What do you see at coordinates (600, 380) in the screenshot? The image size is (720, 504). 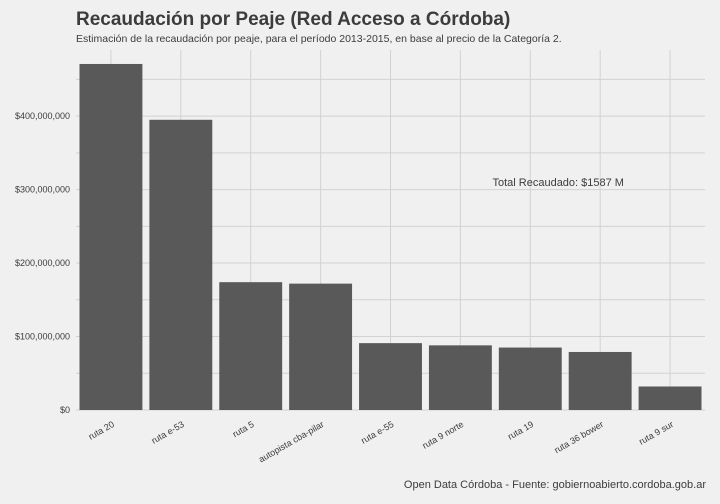 I see `bar-ruta-36-bower` at bounding box center [600, 380].